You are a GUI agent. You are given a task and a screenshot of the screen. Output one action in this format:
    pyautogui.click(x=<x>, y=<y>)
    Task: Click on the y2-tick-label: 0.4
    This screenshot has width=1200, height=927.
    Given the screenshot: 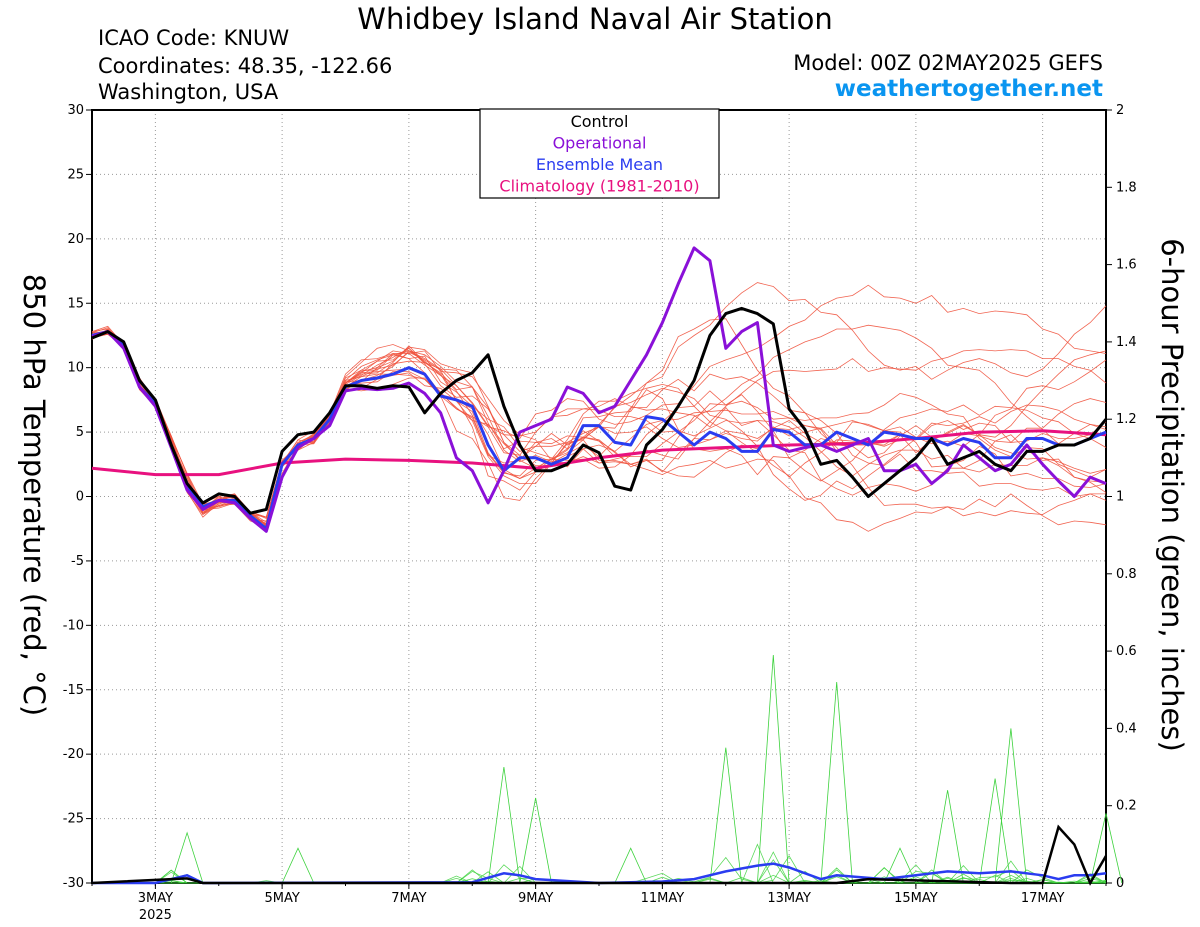 What is the action you would take?
    pyautogui.click(x=1126, y=728)
    